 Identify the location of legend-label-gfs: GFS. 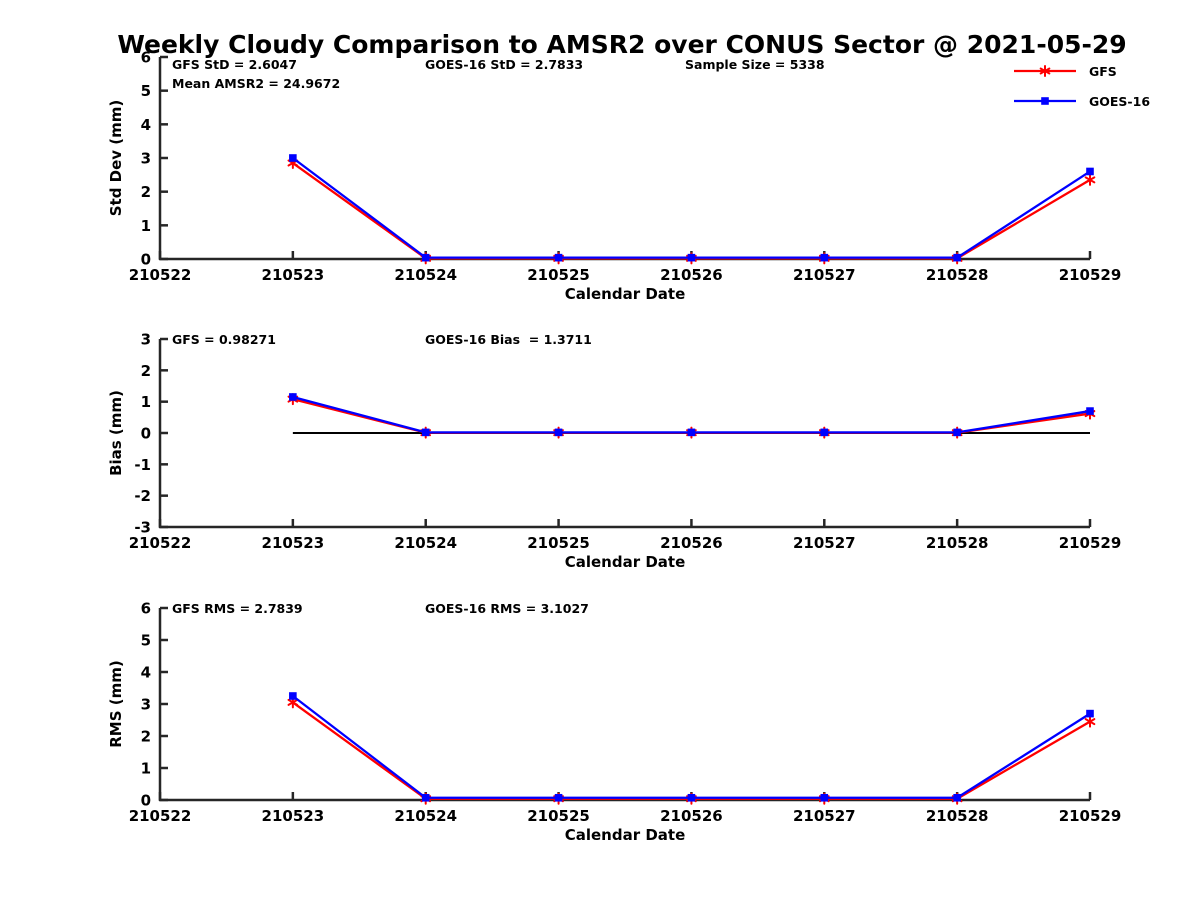
(1103, 71).